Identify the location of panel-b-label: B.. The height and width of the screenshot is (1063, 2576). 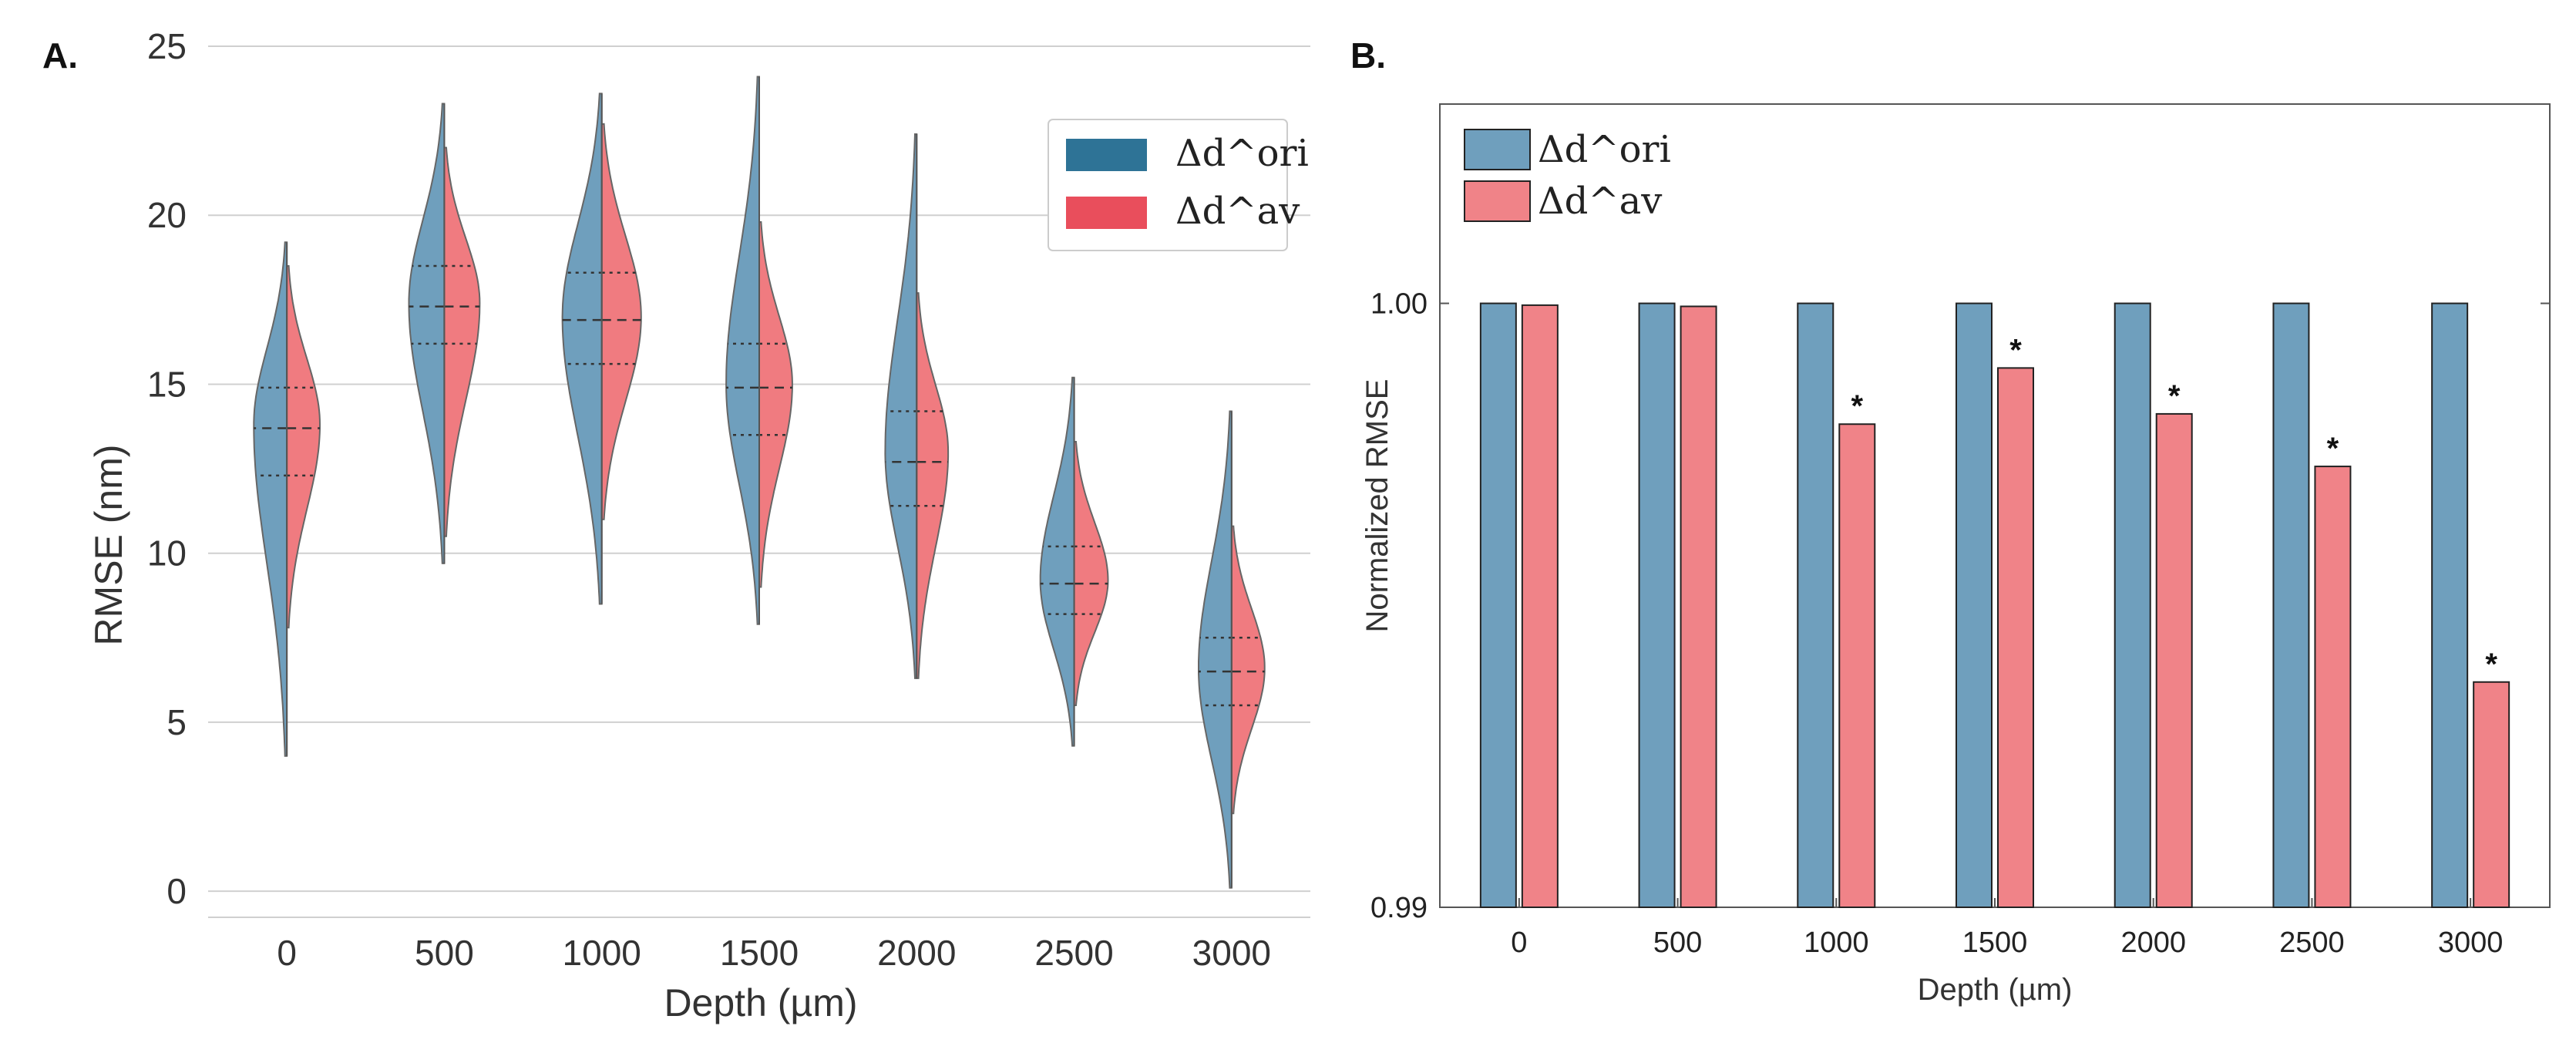
(1368, 55).